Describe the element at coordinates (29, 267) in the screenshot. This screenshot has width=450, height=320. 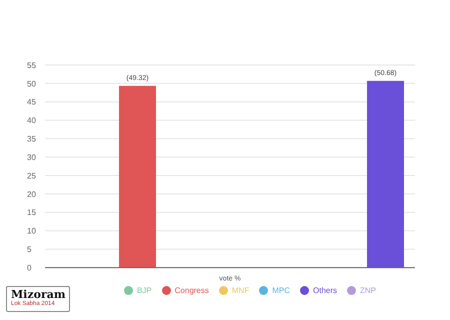
I see `y-tick-label: 0` at that location.